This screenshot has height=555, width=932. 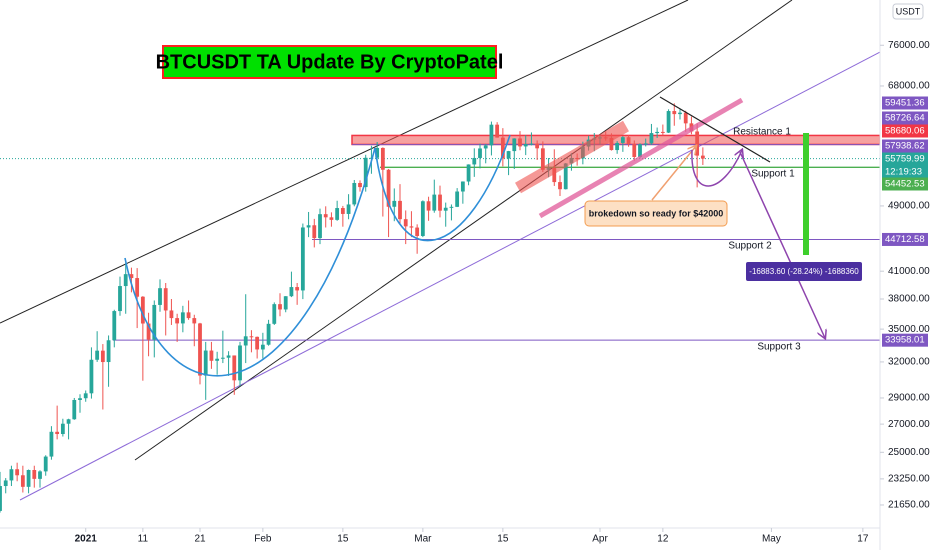 What do you see at coordinates (466, 539) in the screenshot?
I see `time-axis` at bounding box center [466, 539].